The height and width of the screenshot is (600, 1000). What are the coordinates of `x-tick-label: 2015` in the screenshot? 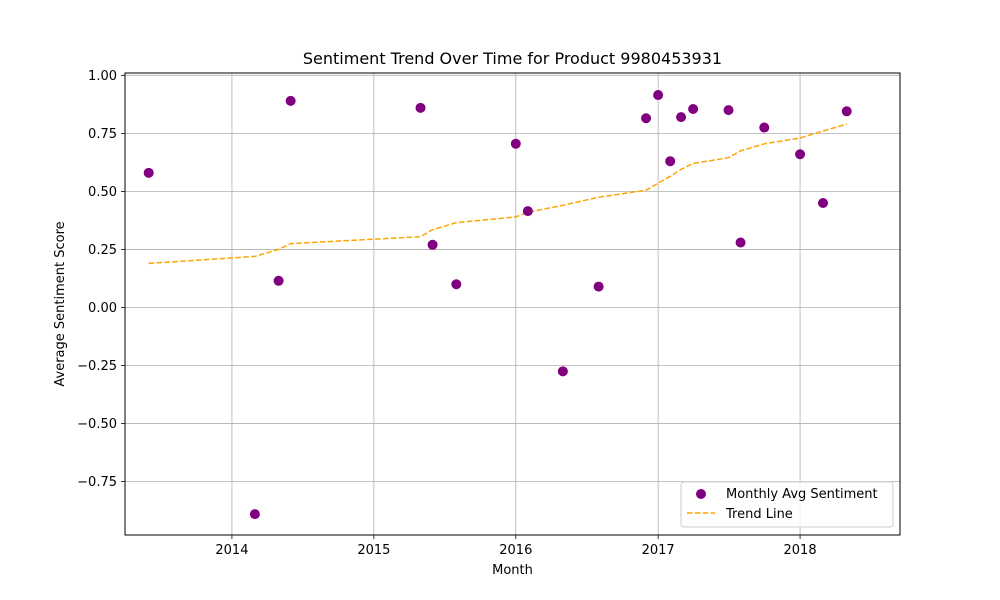 It's located at (373, 550).